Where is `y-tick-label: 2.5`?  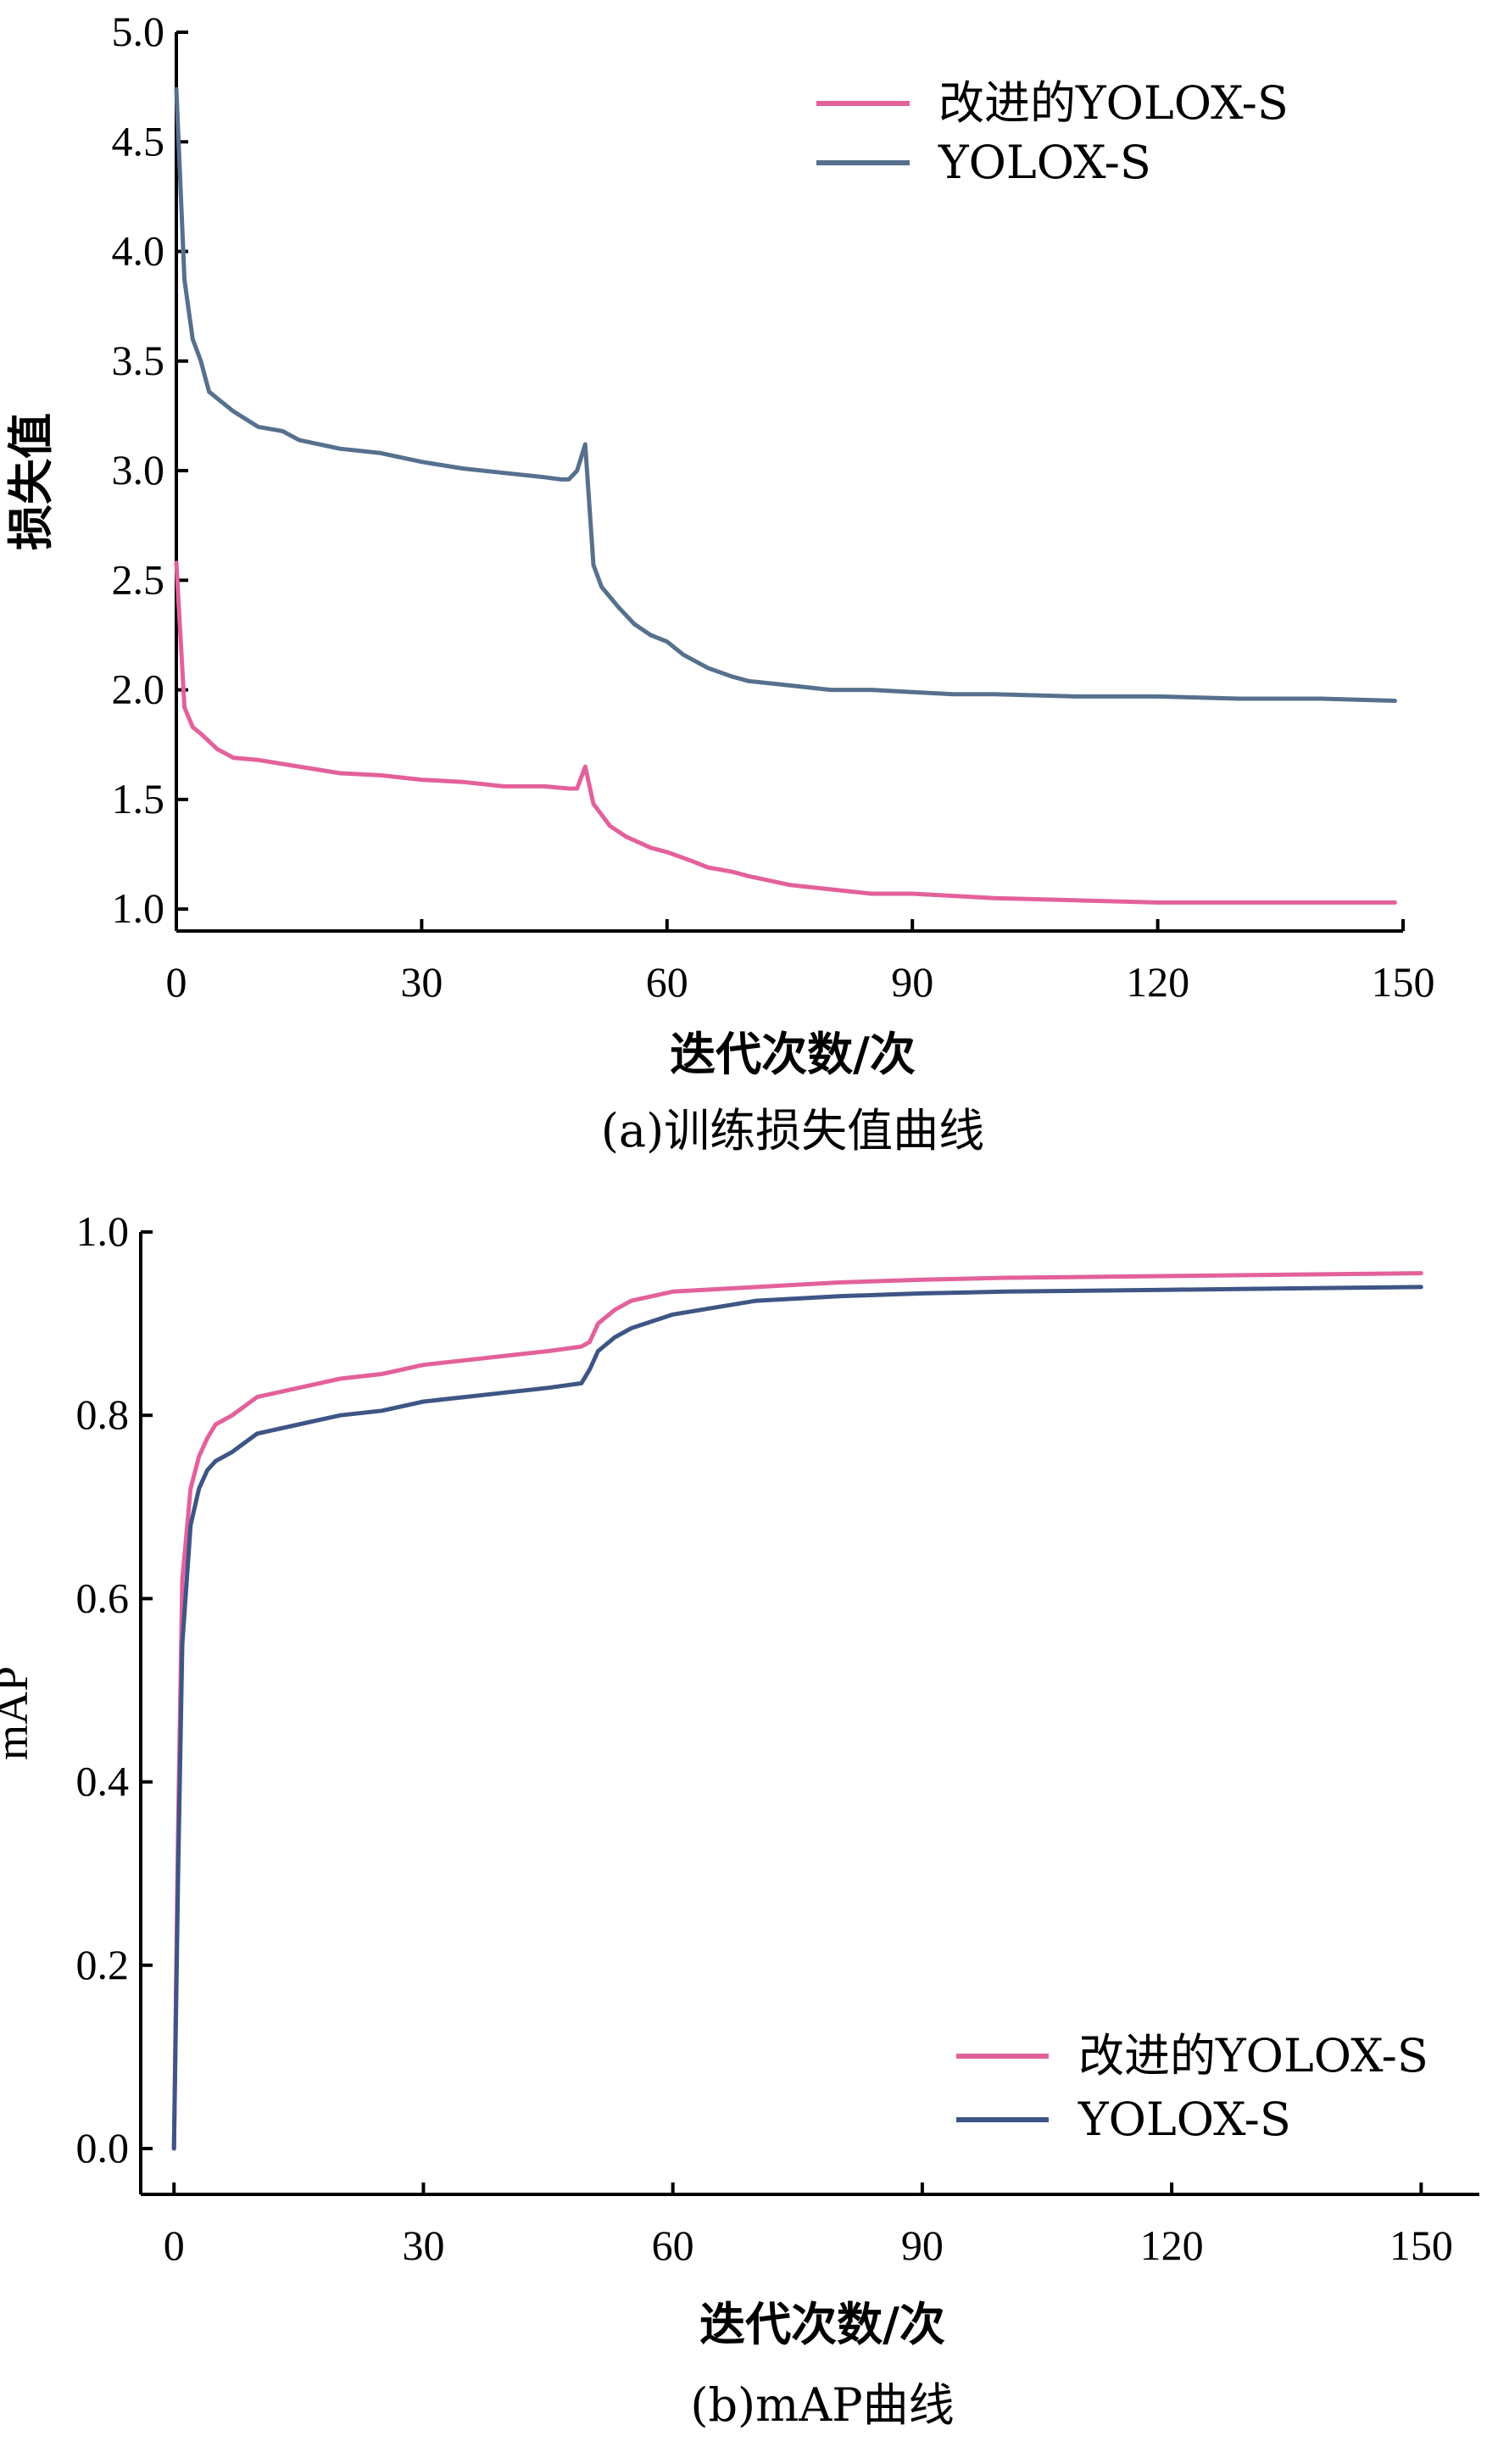 y-tick-label: 2.5 is located at coordinates (138, 579).